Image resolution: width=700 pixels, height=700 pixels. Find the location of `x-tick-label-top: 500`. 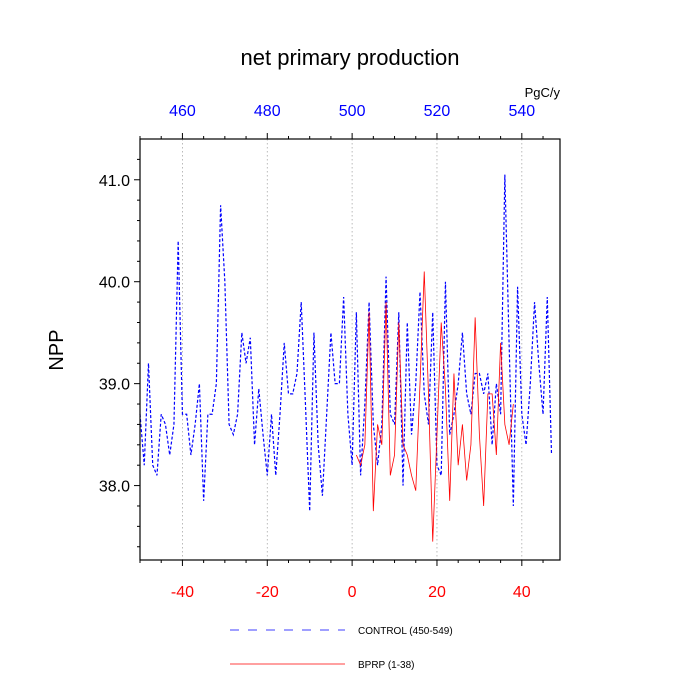

x-tick-label-top: 500 is located at coordinates (352, 111).